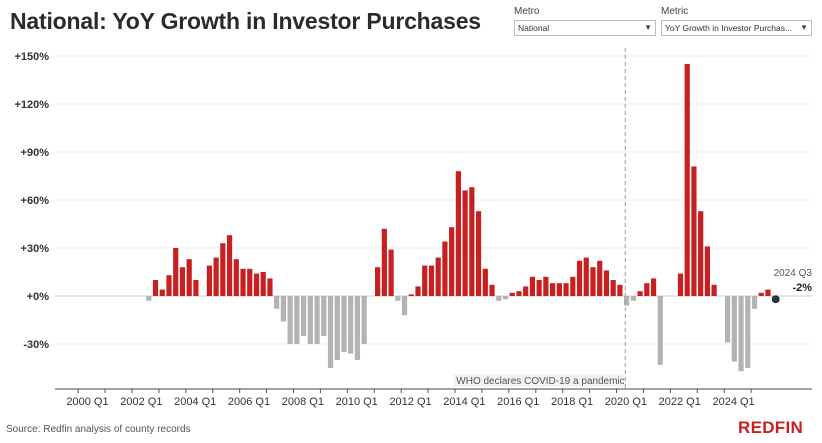 Image resolution: width=822 pixels, height=443 pixels. Describe the element at coordinates (585, 28) in the screenshot. I see `metro-select: National ▼` at that location.